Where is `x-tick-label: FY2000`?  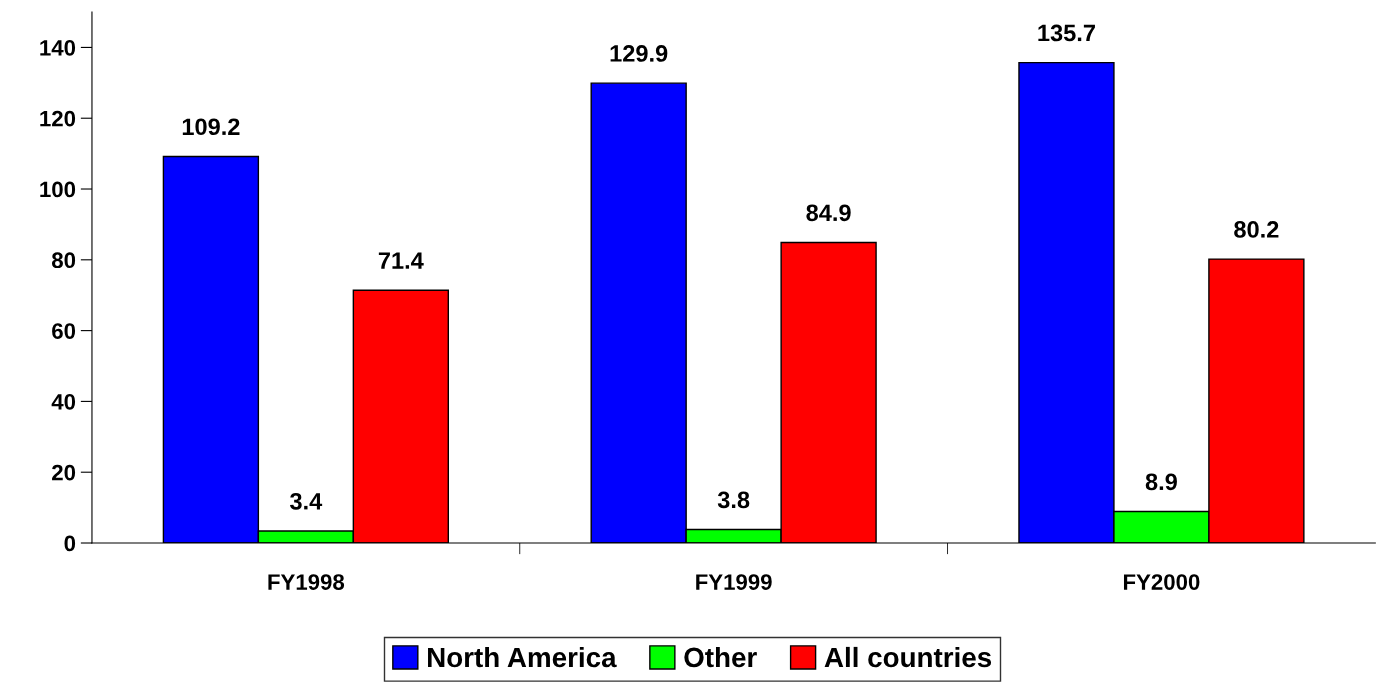 x-tick-label: FY2000 is located at coordinates (1161, 582).